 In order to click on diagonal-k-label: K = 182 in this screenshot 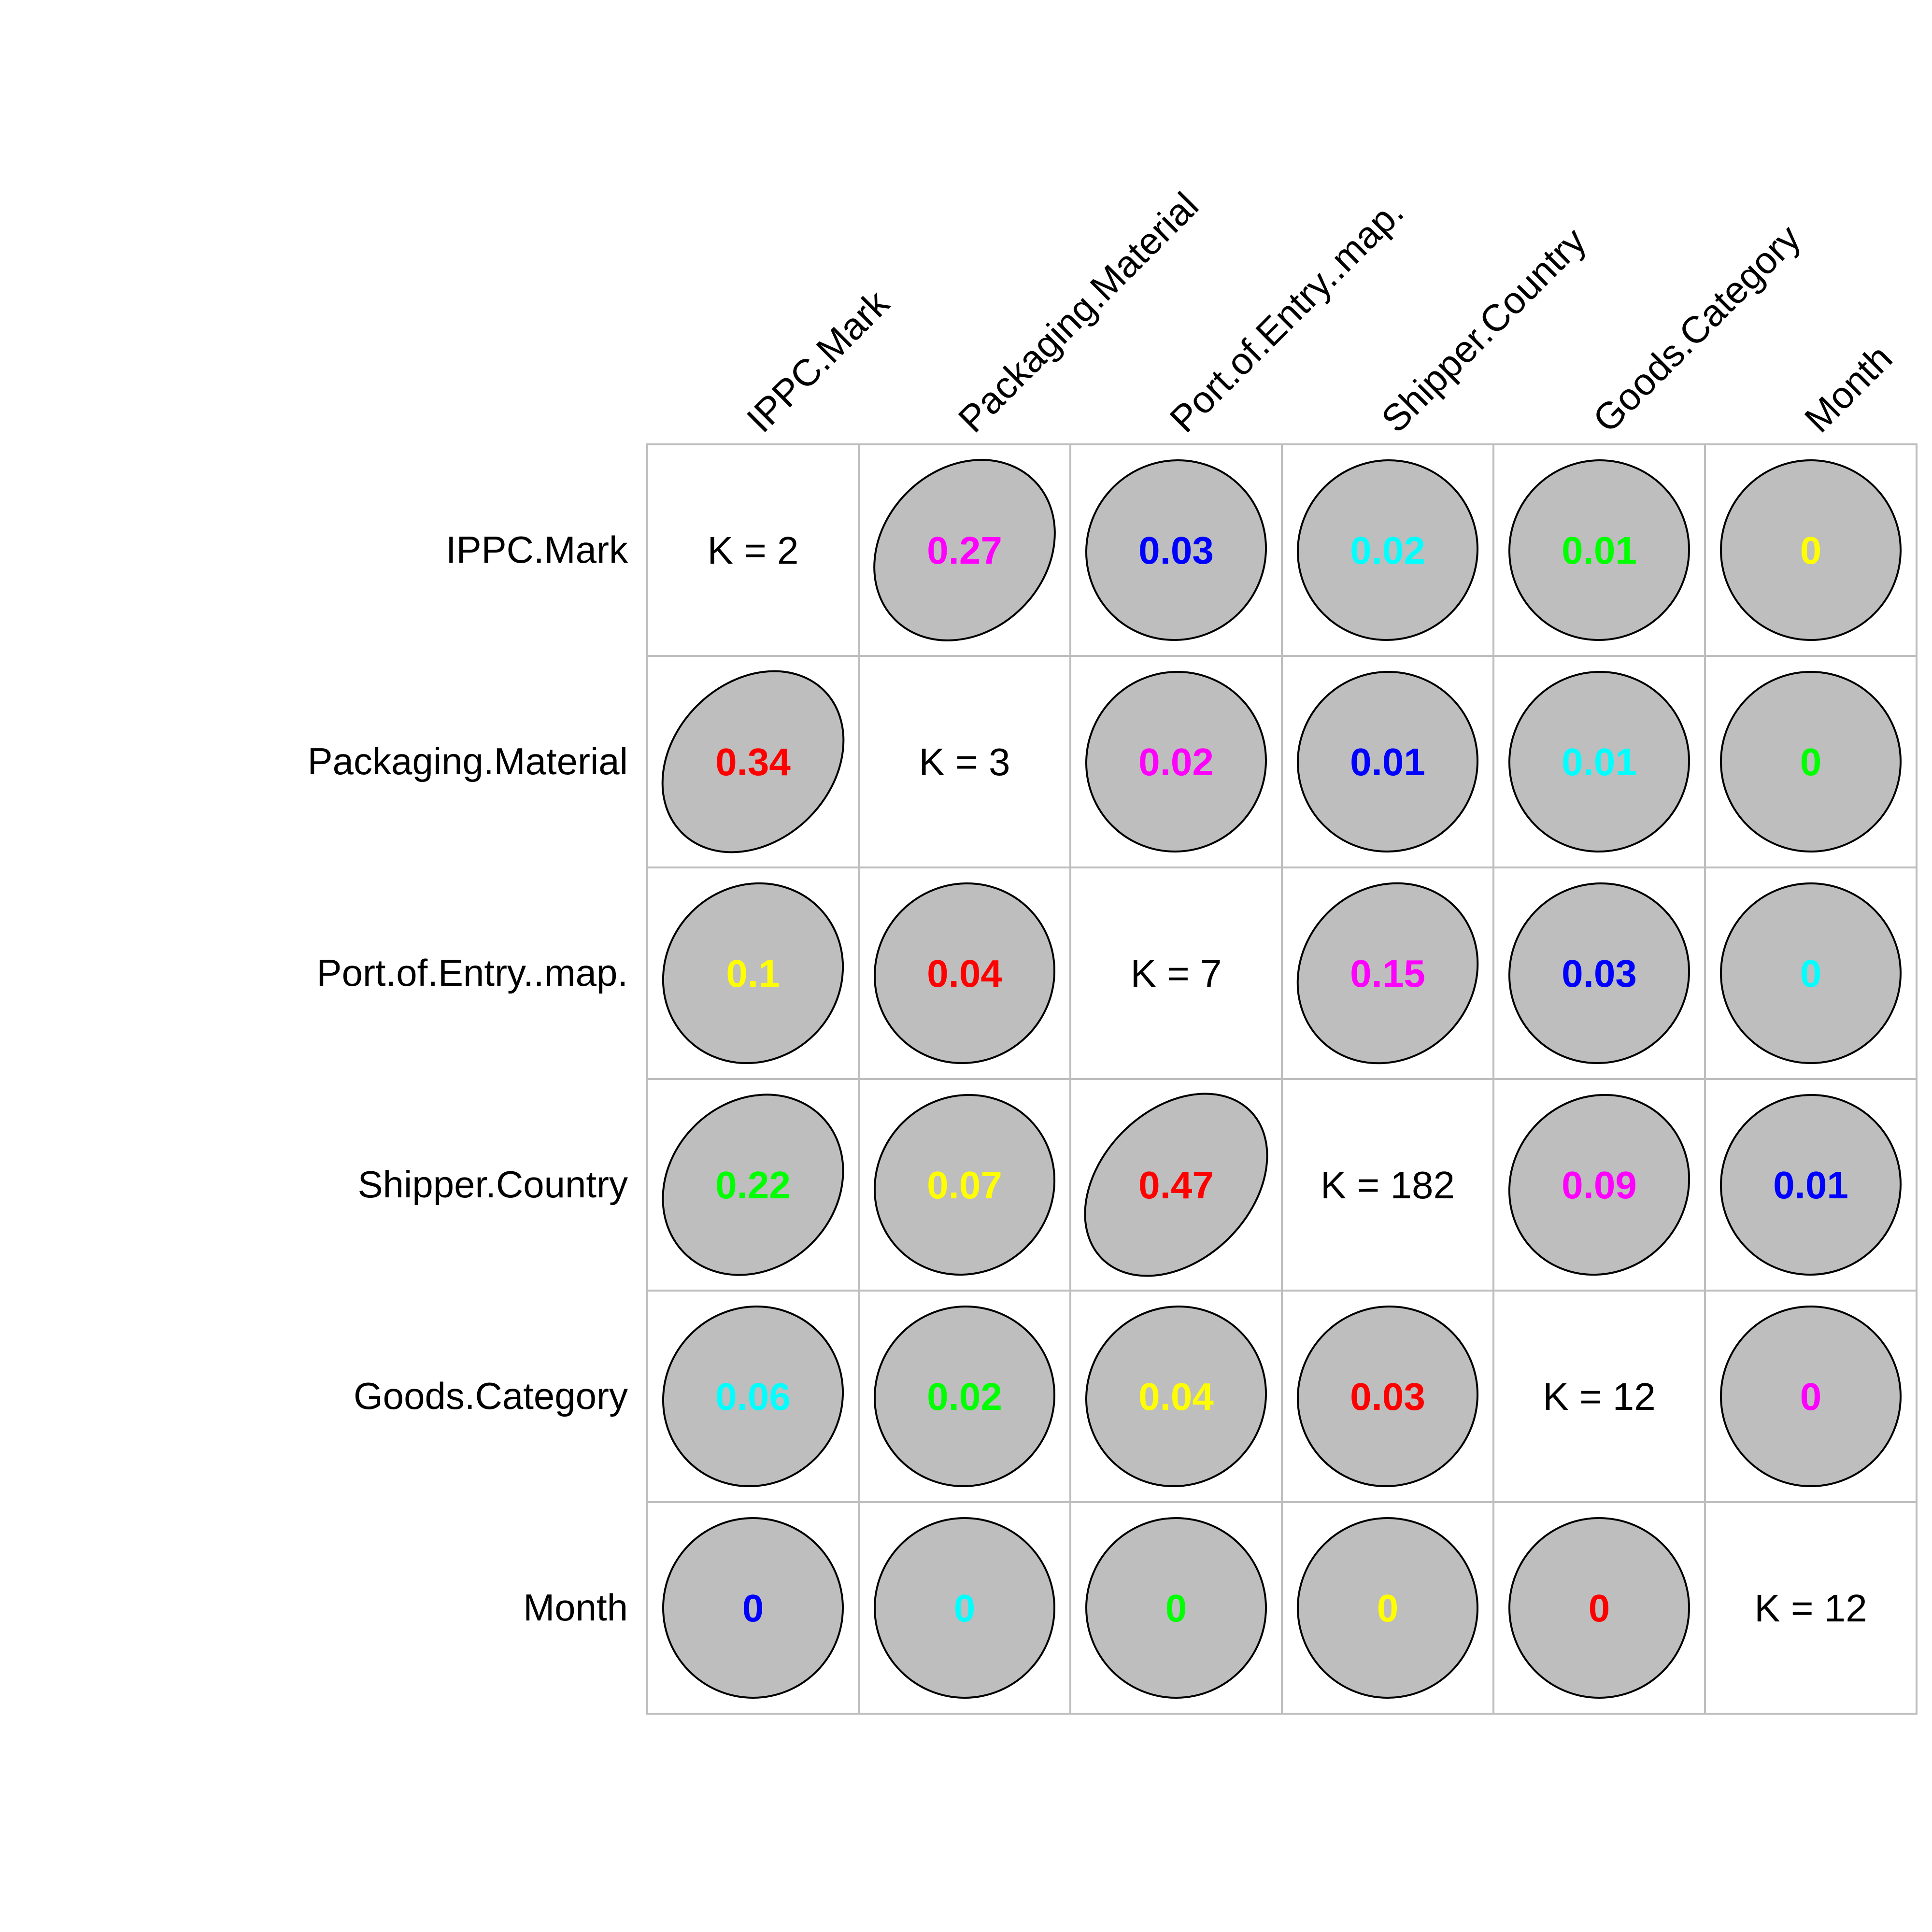, I will do `click(1388, 1185)`.